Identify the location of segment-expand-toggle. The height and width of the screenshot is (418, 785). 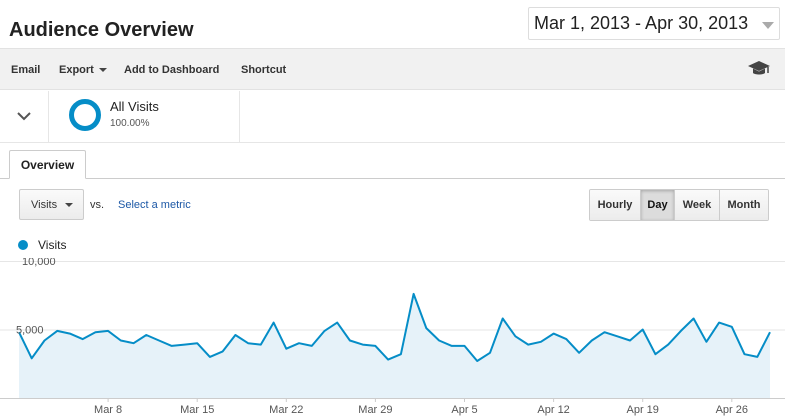
(24, 116).